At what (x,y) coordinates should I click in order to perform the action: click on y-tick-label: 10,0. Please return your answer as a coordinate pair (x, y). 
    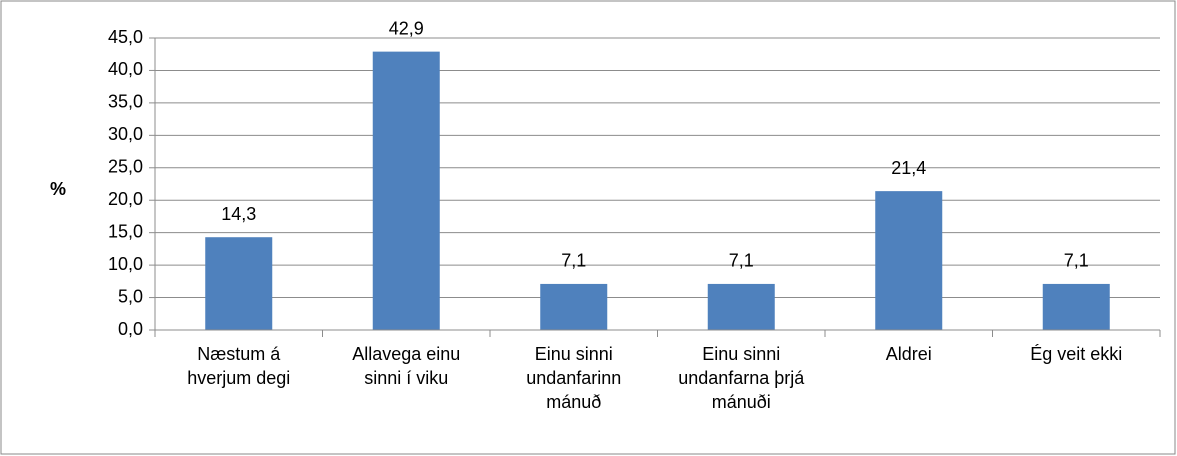
    Looking at the image, I should click on (125, 264).